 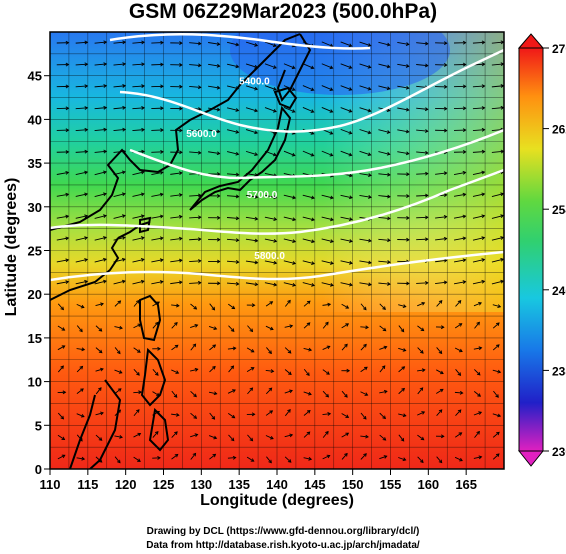 I want to click on y-tick-label: 40, so click(x=35, y=119).